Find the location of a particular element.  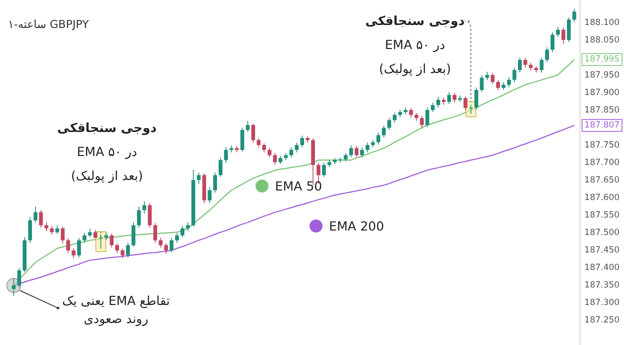

data-label: 187.807 is located at coordinates (602, 125).